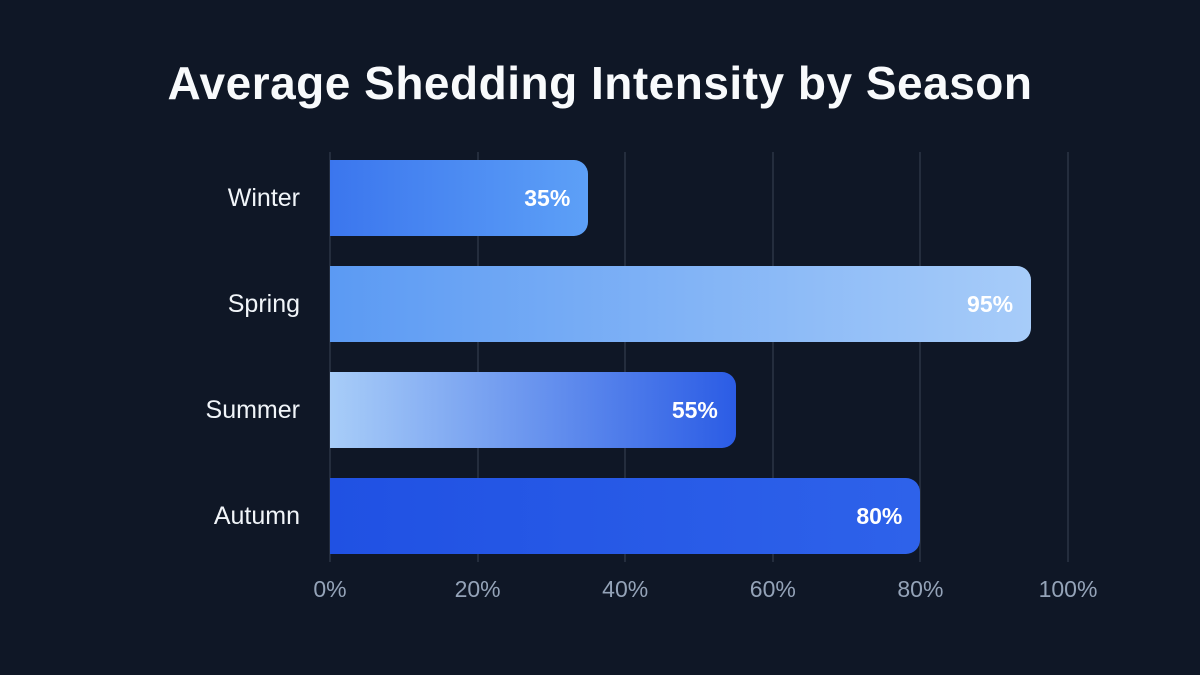  I want to click on bar-winter: 35%, so click(459, 198).